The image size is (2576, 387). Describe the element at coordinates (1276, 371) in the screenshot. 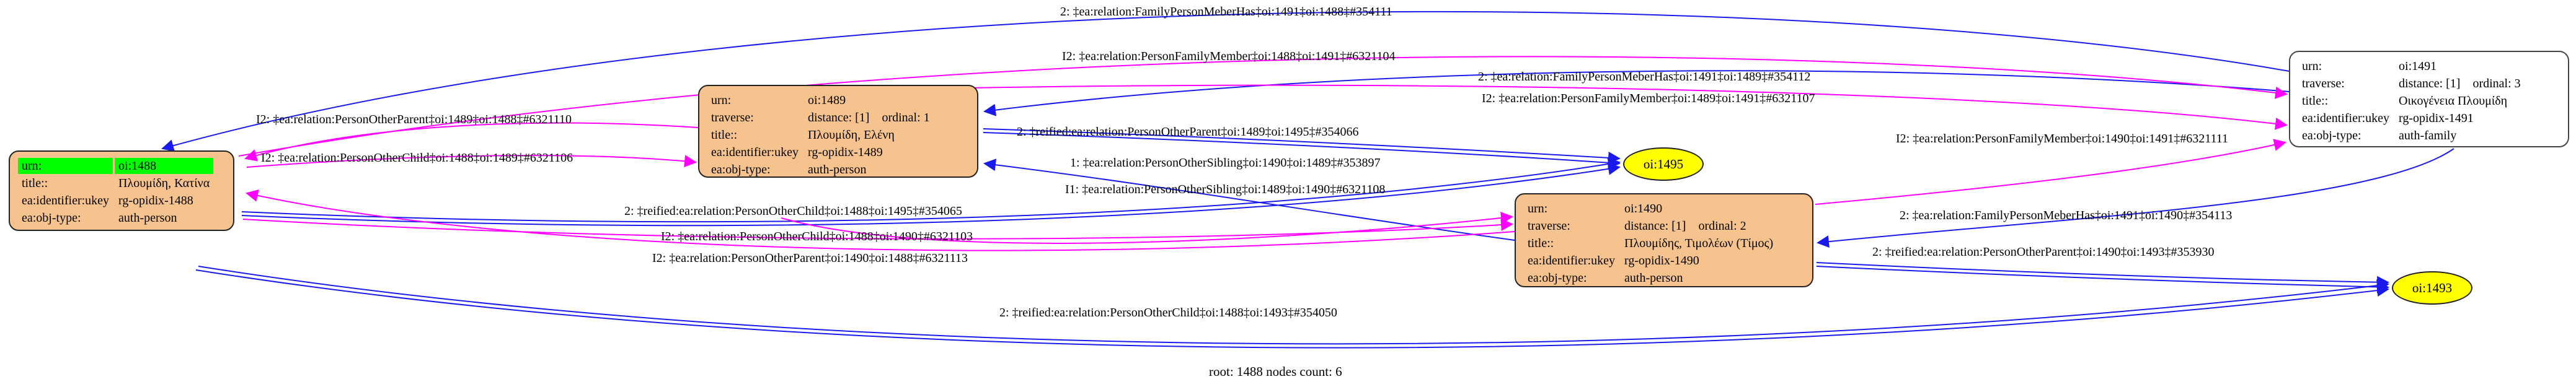

I see `graph-caption: root: 1488 nodes count: 6` at that location.